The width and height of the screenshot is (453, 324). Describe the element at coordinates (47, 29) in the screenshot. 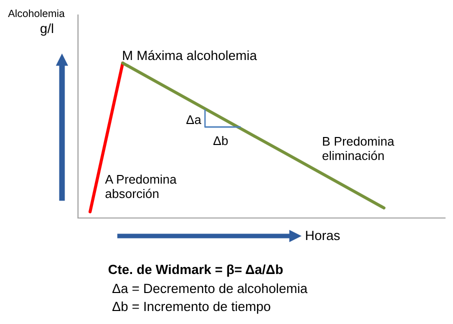

I see `text: g/l` at that location.